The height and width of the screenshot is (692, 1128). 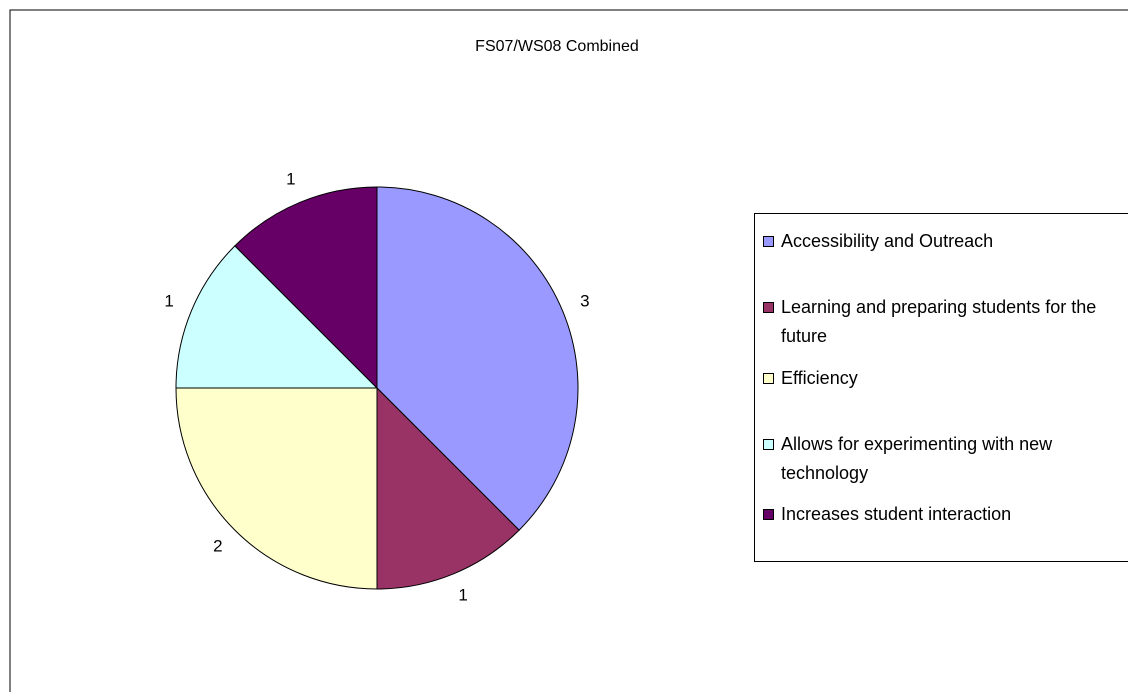 I want to click on legend-label: Accessibility and Outreach, so click(x=887, y=241).